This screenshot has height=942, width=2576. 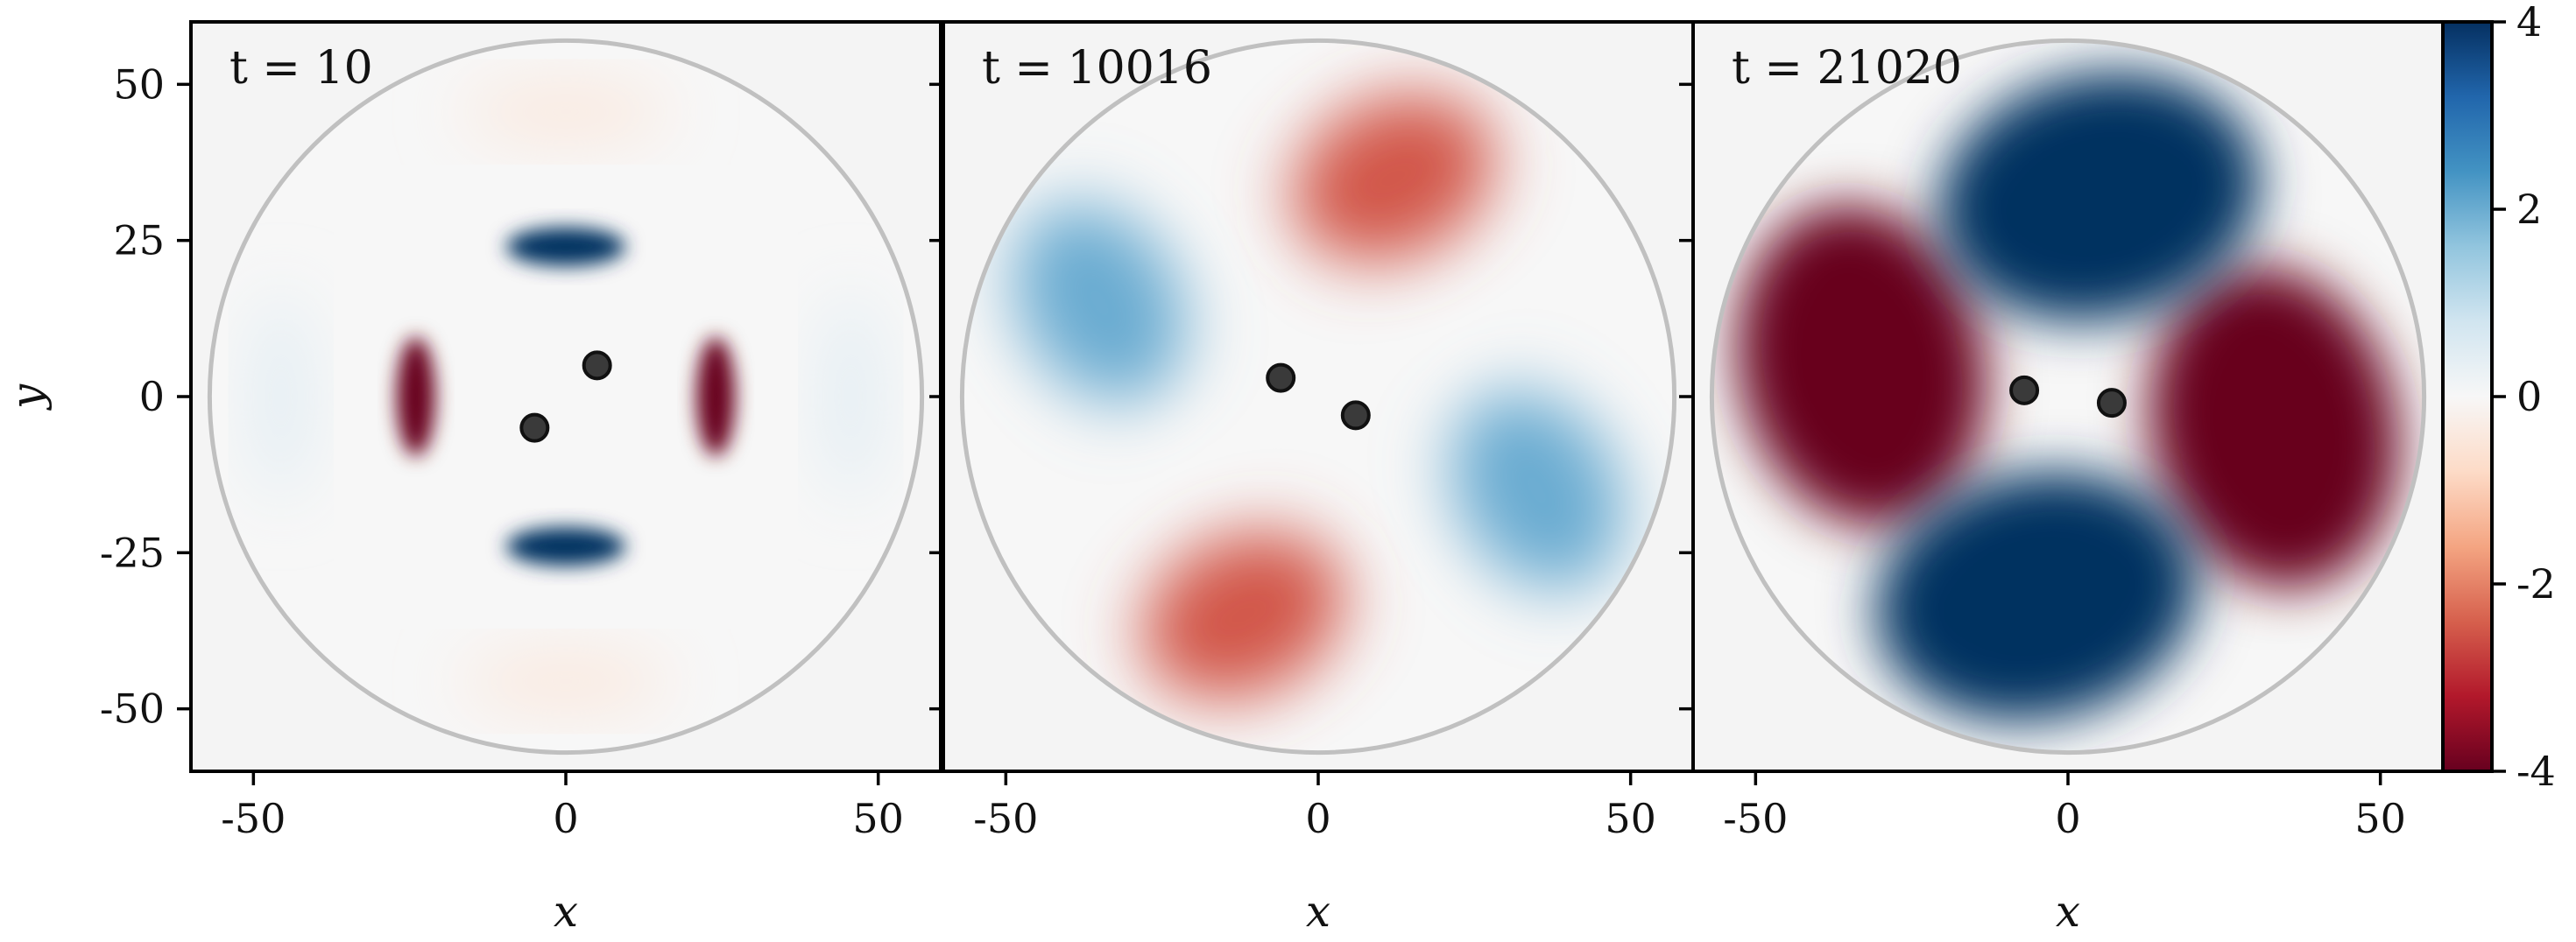 I want to click on colorbar-tick-label: -4, so click(x=2536, y=771).